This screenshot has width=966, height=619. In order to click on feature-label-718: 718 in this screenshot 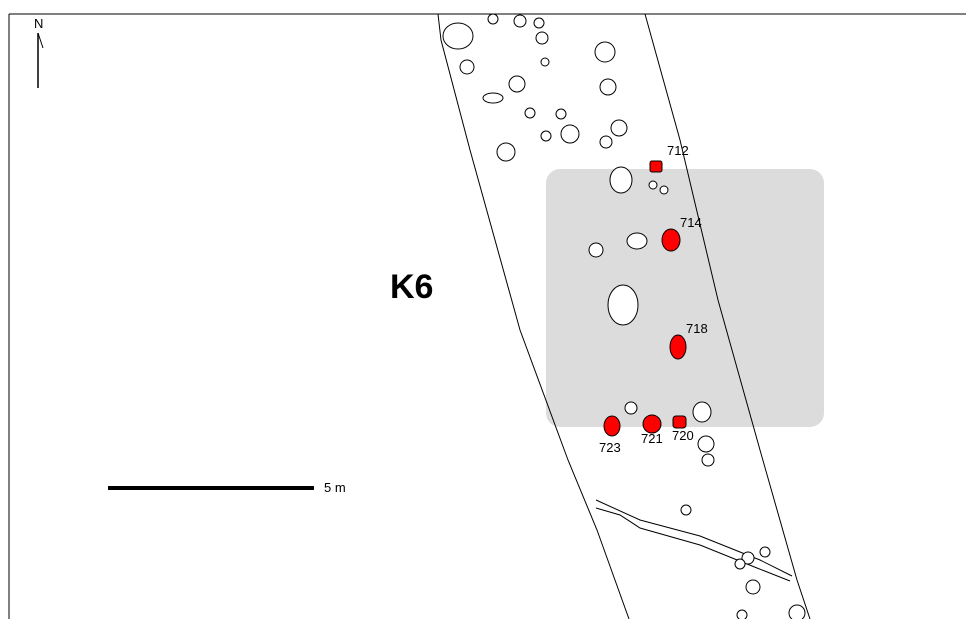, I will do `click(697, 328)`.